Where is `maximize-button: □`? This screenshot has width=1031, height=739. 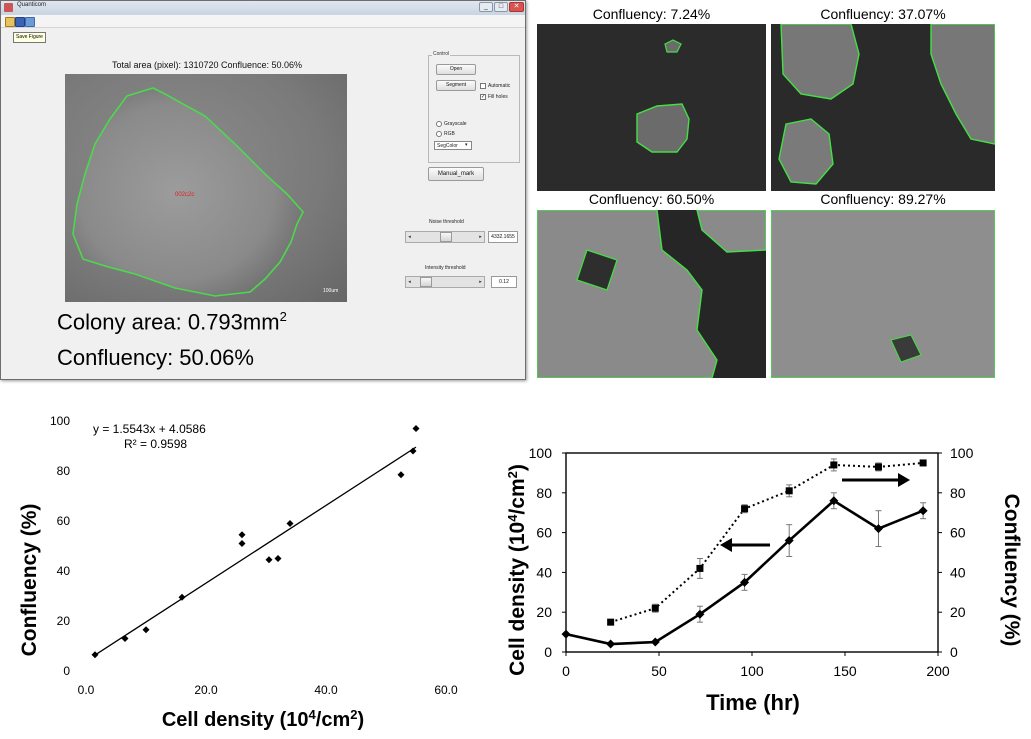 maximize-button: □ is located at coordinates (501, 7).